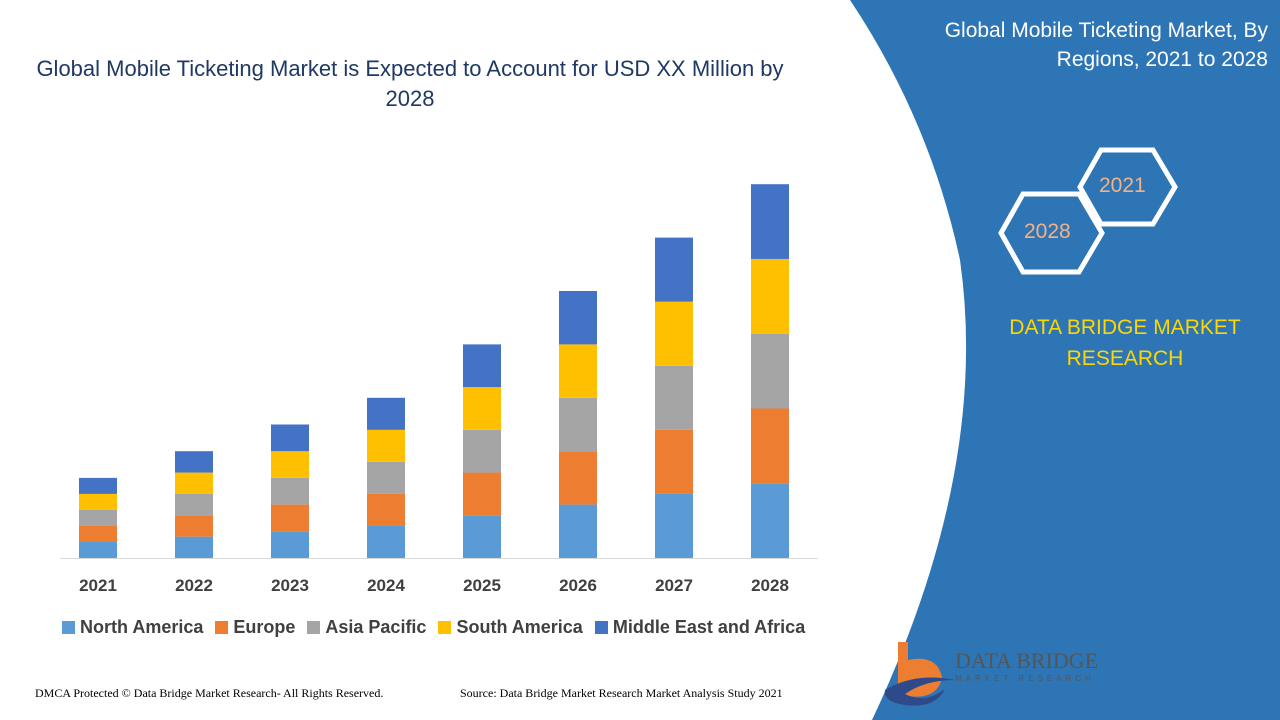 The height and width of the screenshot is (720, 1280). What do you see at coordinates (1125, 343) in the screenshot?
I see `brand-text: DATA BRIDGE MARKET RESEARCH` at bounding box center [1125, 343].